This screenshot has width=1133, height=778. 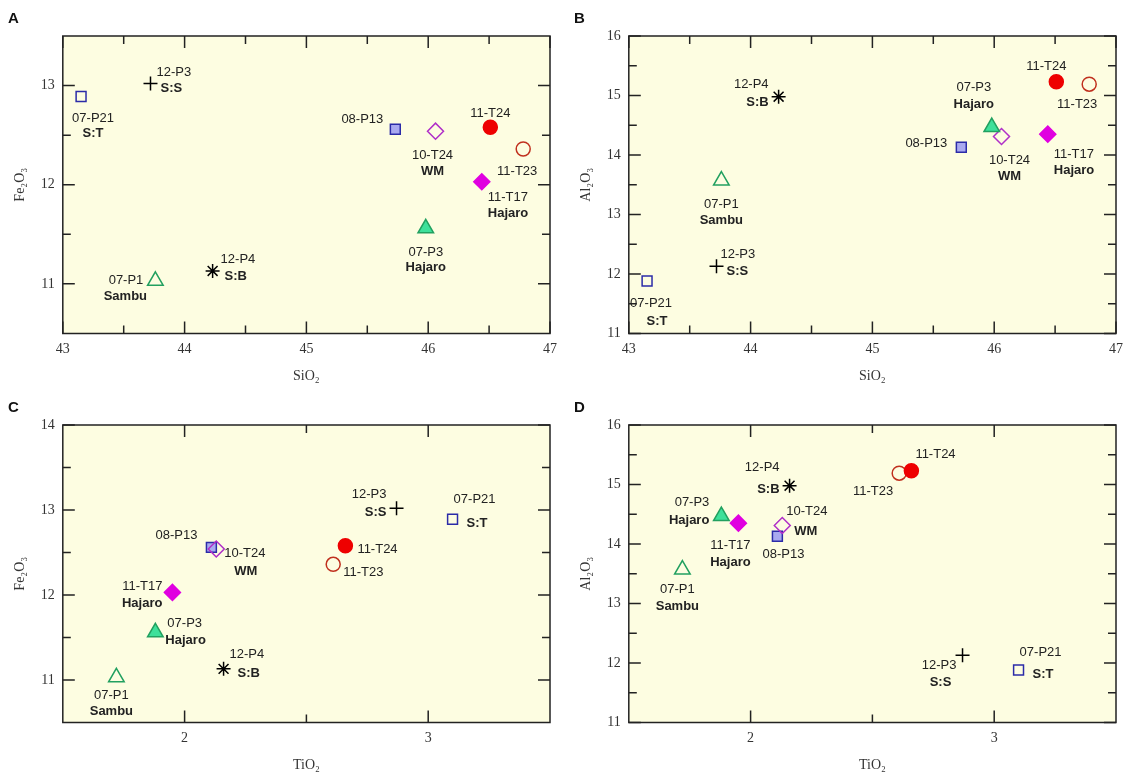 What do you see at coordinates (579, 18) in the screenshot?
I see `chart-title: B` at bounding box center [579, 18].